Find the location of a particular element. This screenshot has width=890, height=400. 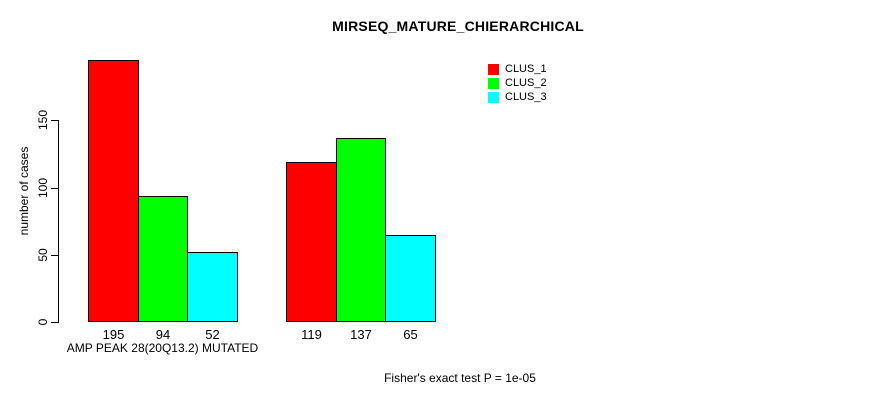

legend-item-clus_1: CLUS_1 is located at coordinates (517, 69).